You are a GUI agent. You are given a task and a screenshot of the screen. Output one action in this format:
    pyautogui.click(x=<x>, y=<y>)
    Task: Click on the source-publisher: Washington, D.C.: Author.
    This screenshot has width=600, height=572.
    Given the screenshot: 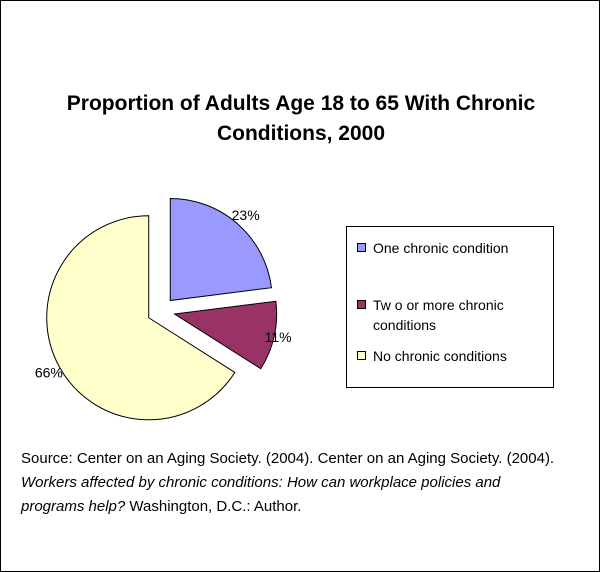 What is the action you would take?
    pyautogui.click(x=213, y=506)
    